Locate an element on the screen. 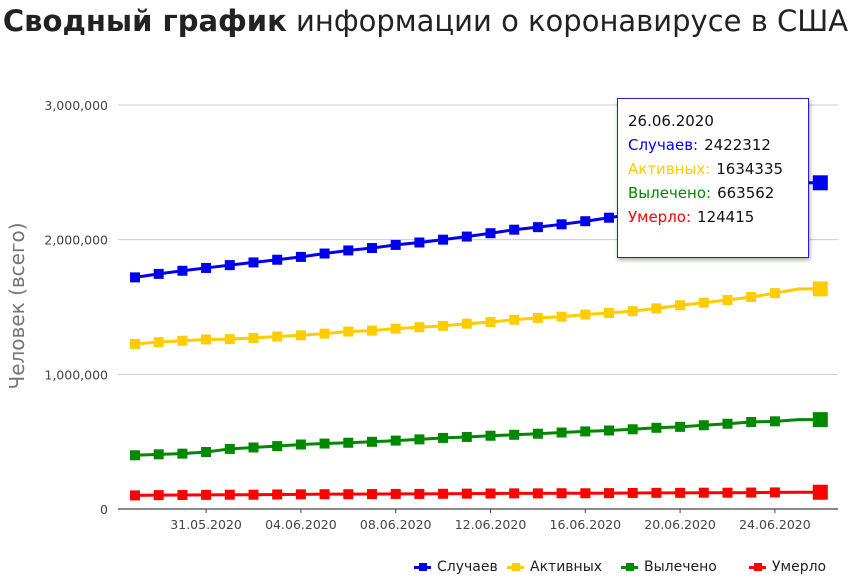 The height and width of the screenshot is (579, 851). legend-item-deaths: Умерло is located at coordinates (787, 567).